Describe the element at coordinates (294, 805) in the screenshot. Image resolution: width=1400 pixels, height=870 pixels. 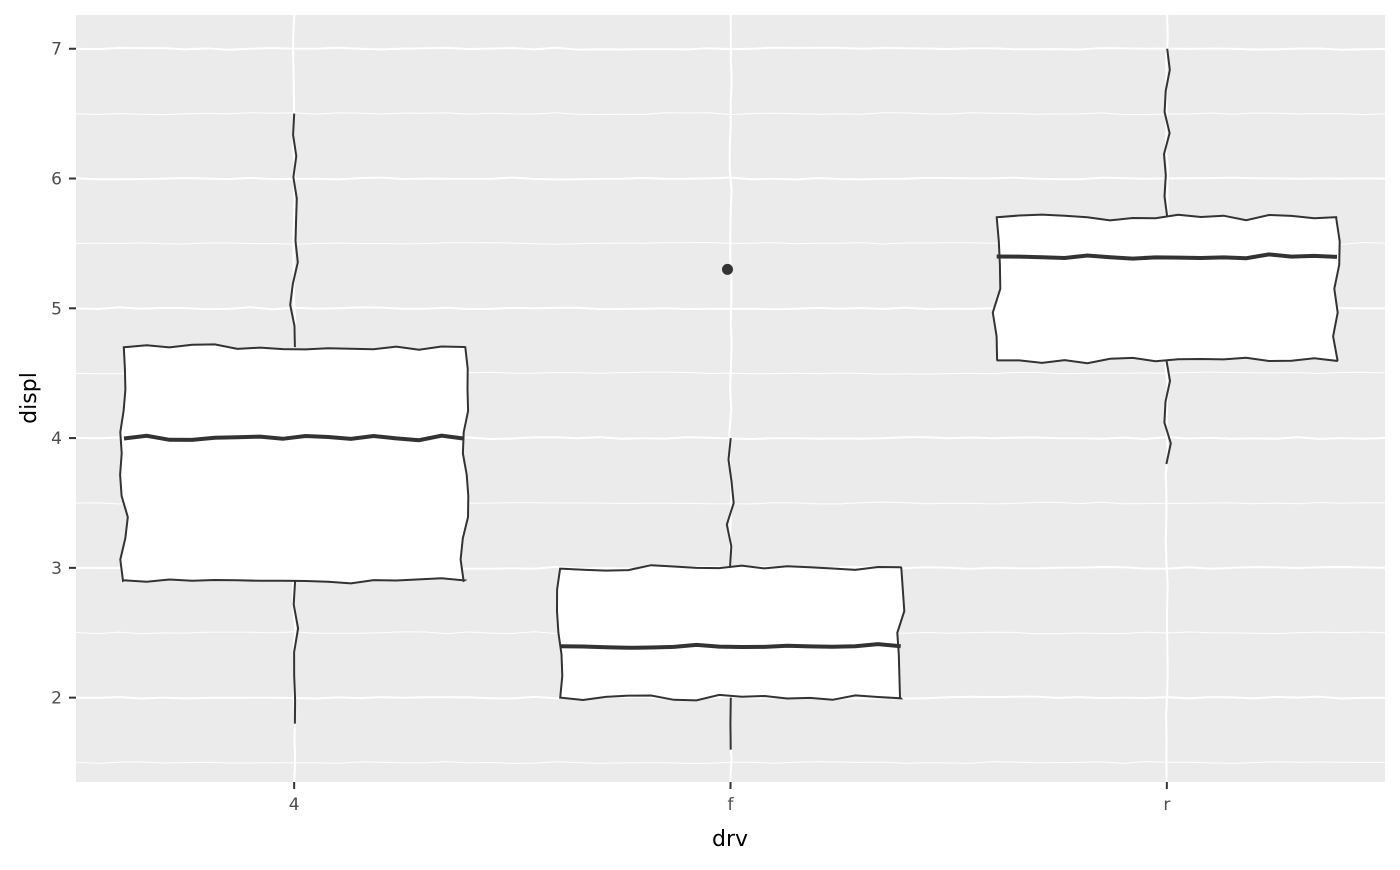
I see `x-tick-label: 4` at that location.